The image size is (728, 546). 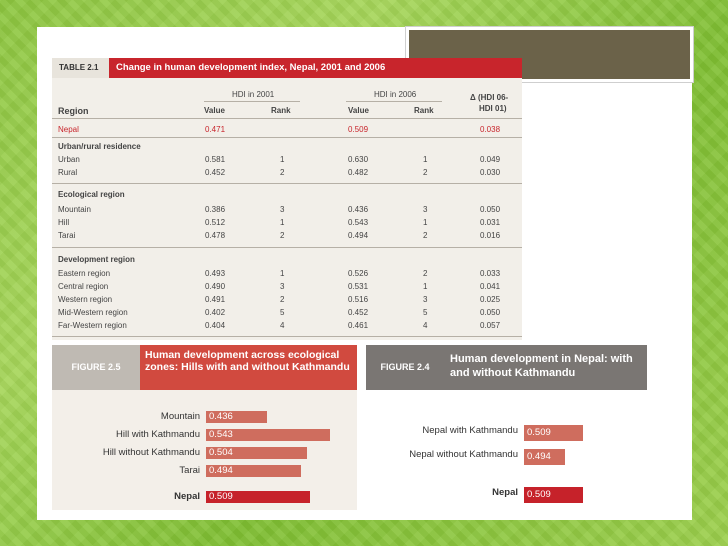 What do you see at coordinates (99, 146) in the screenshot?
I see `section-urban-rural: Urban/rural residence` at bounding box center [99, 146].